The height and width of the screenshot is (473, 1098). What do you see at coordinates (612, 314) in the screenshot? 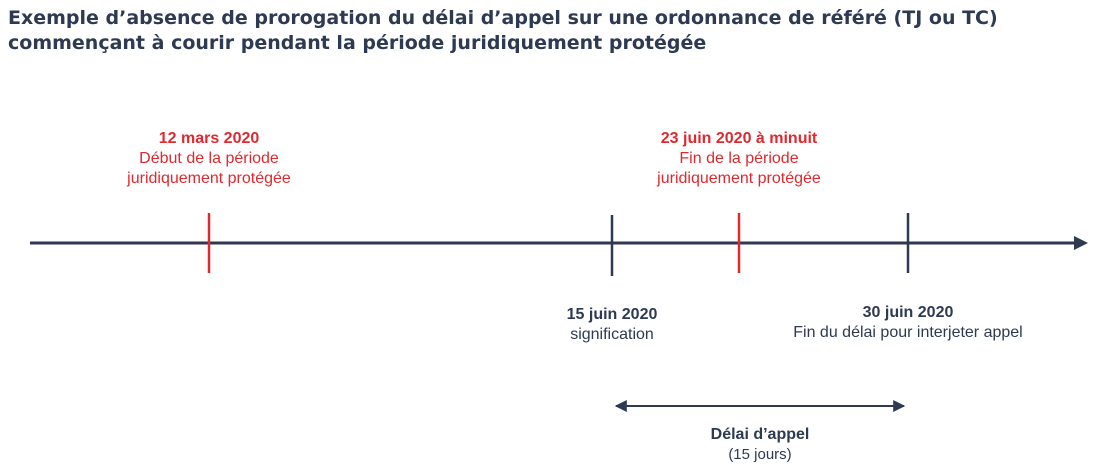
I see `event-date: 15 juin 2020` at bounding box center [612, 314].